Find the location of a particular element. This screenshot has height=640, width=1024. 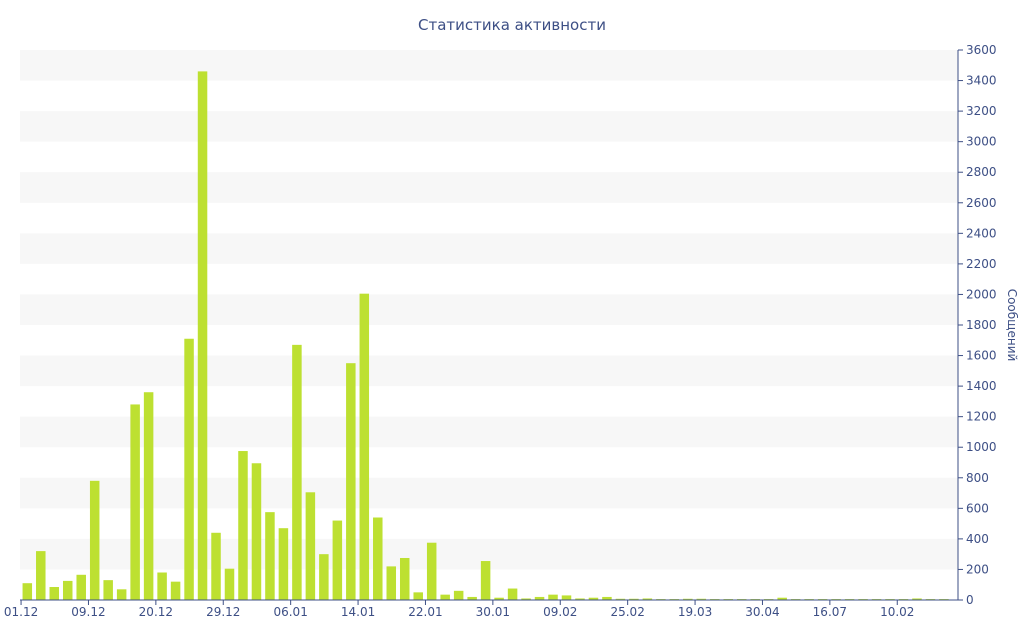

x-tick-label: 06.01 is located at coordinates (290, 612).